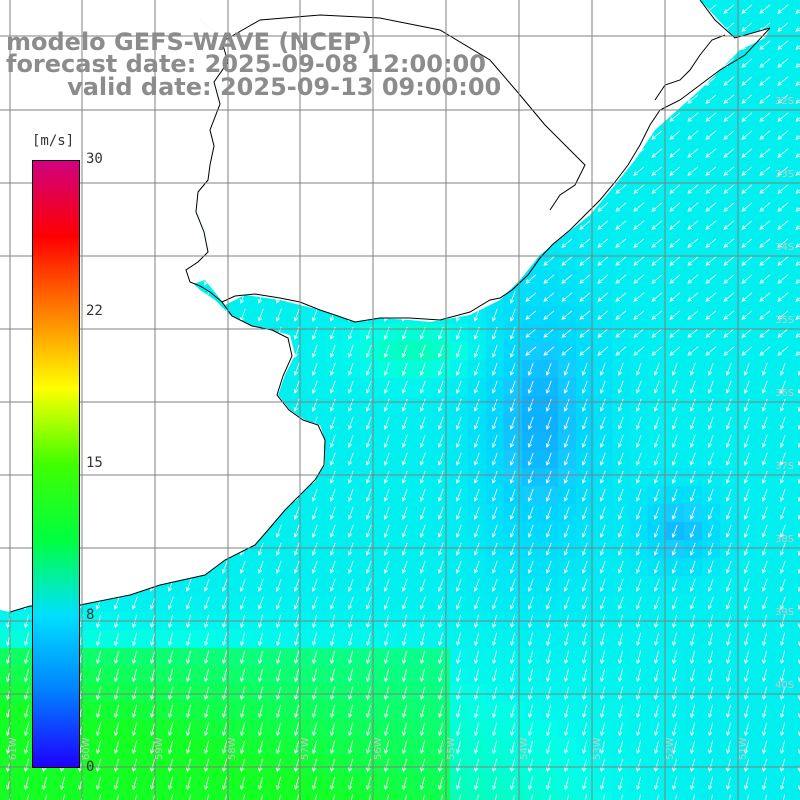 The height and width of the screenshot is (800, 800). What do you see at coordinates (784, 466) in the screenshot?
I see `lat-label: 37S` at bounding box center [784, 466].